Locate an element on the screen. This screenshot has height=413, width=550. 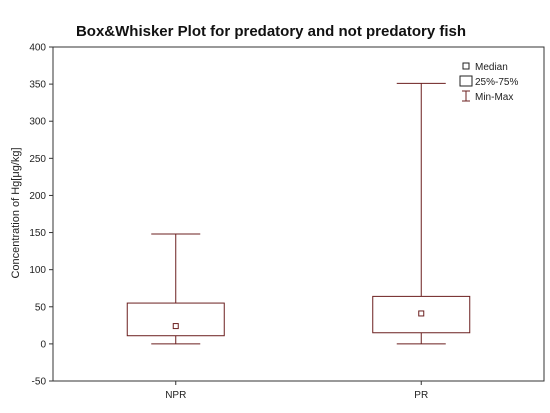
y-tick-label: 100 is located at coordinates (37, 270).